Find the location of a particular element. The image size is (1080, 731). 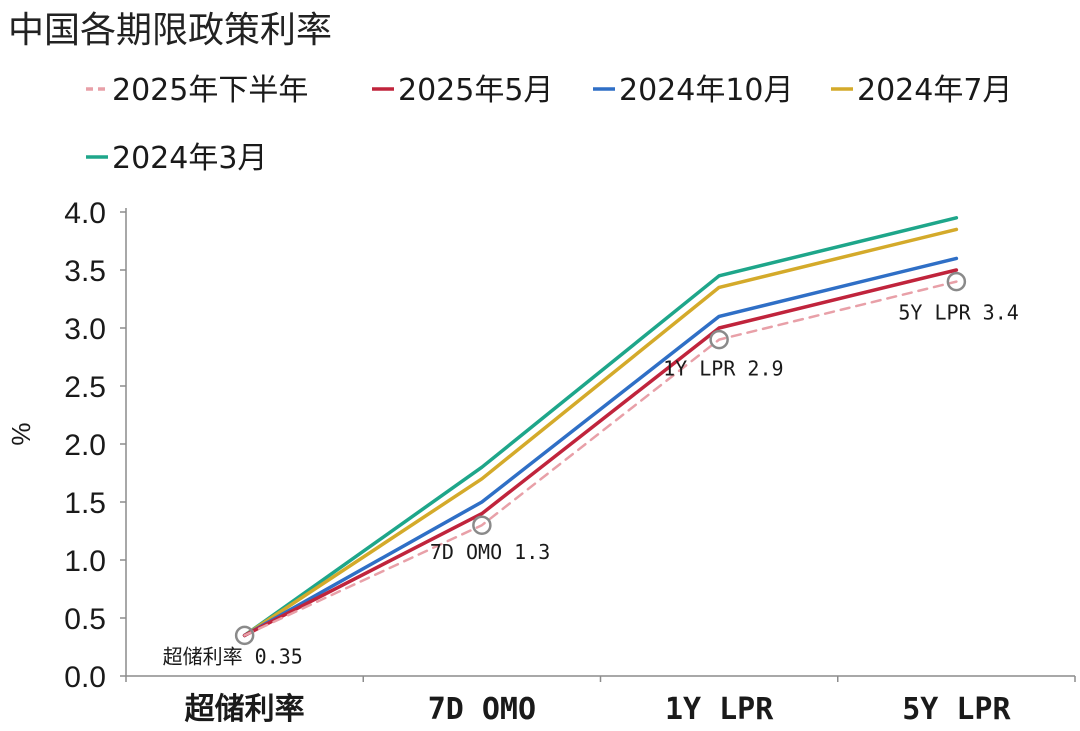

x-tick-label: 超储利率 is located at coordinates (245, 709).